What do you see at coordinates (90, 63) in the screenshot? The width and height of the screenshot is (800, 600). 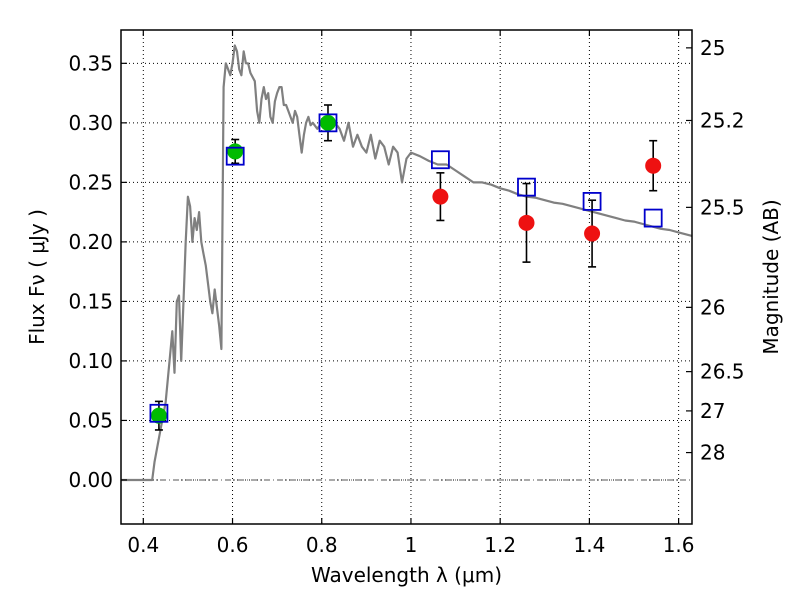 I see `y-tick-label-7: 0.35` at bounding box center [90, 63].